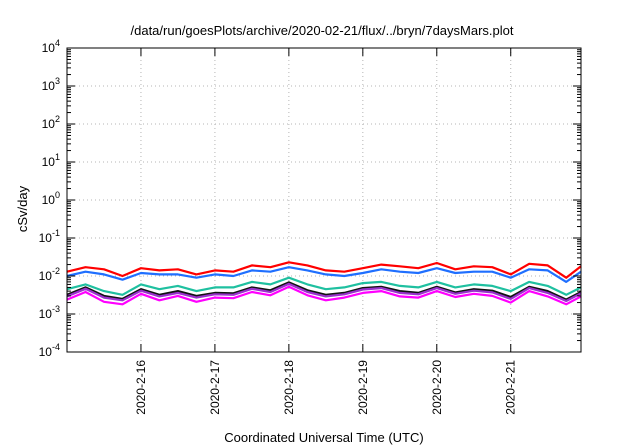 Image resolution: width=640 pixels, height=448 pixels. I want to click on y-tick-label: 10⁻², so click(49, 274).